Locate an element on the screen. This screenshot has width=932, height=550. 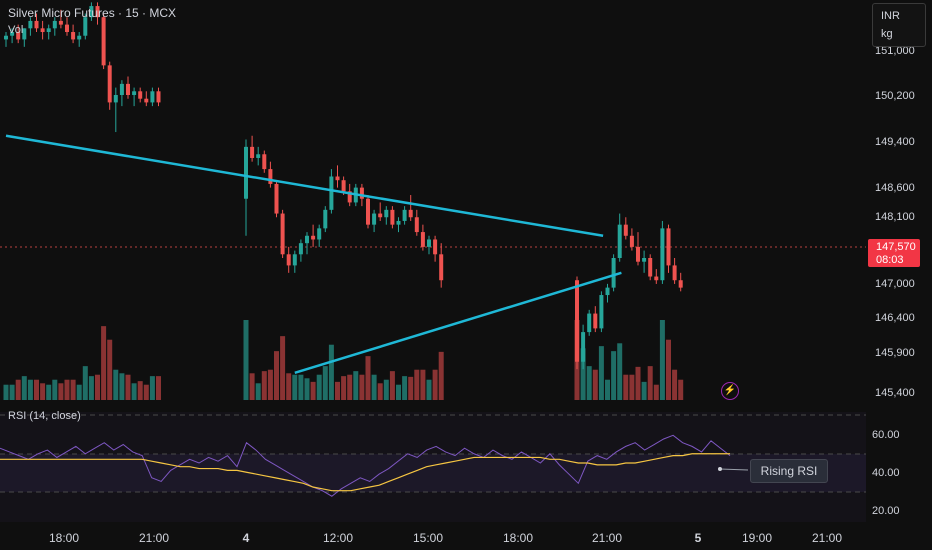
x-tick-label: 5 is located at coordinates (698, 538).